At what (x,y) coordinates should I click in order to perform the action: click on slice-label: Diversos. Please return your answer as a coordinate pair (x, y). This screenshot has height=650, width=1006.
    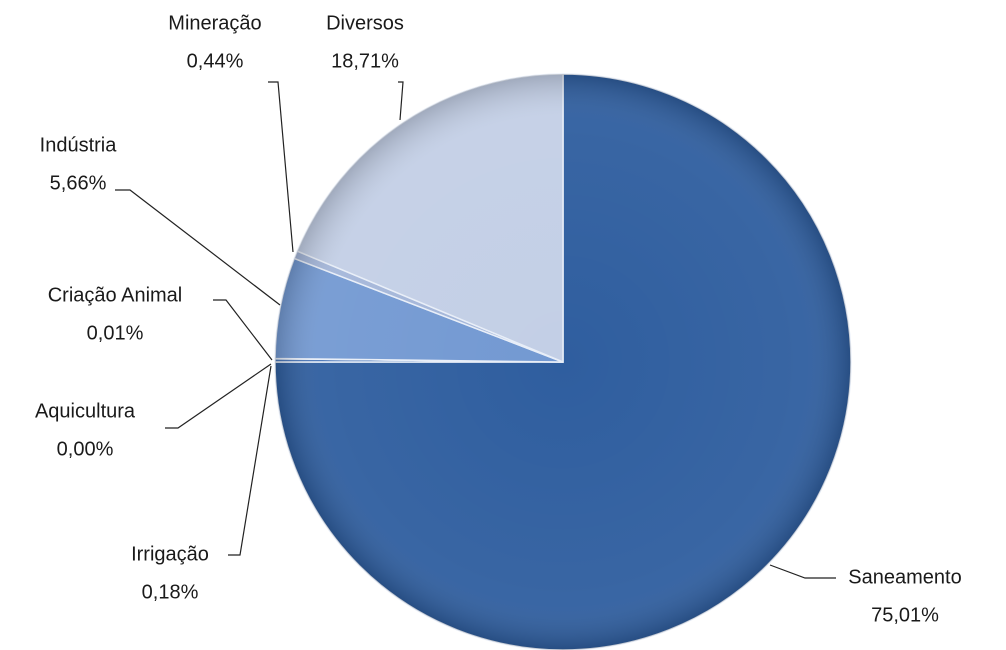
    Looking at the image, I should click on (365, 23).